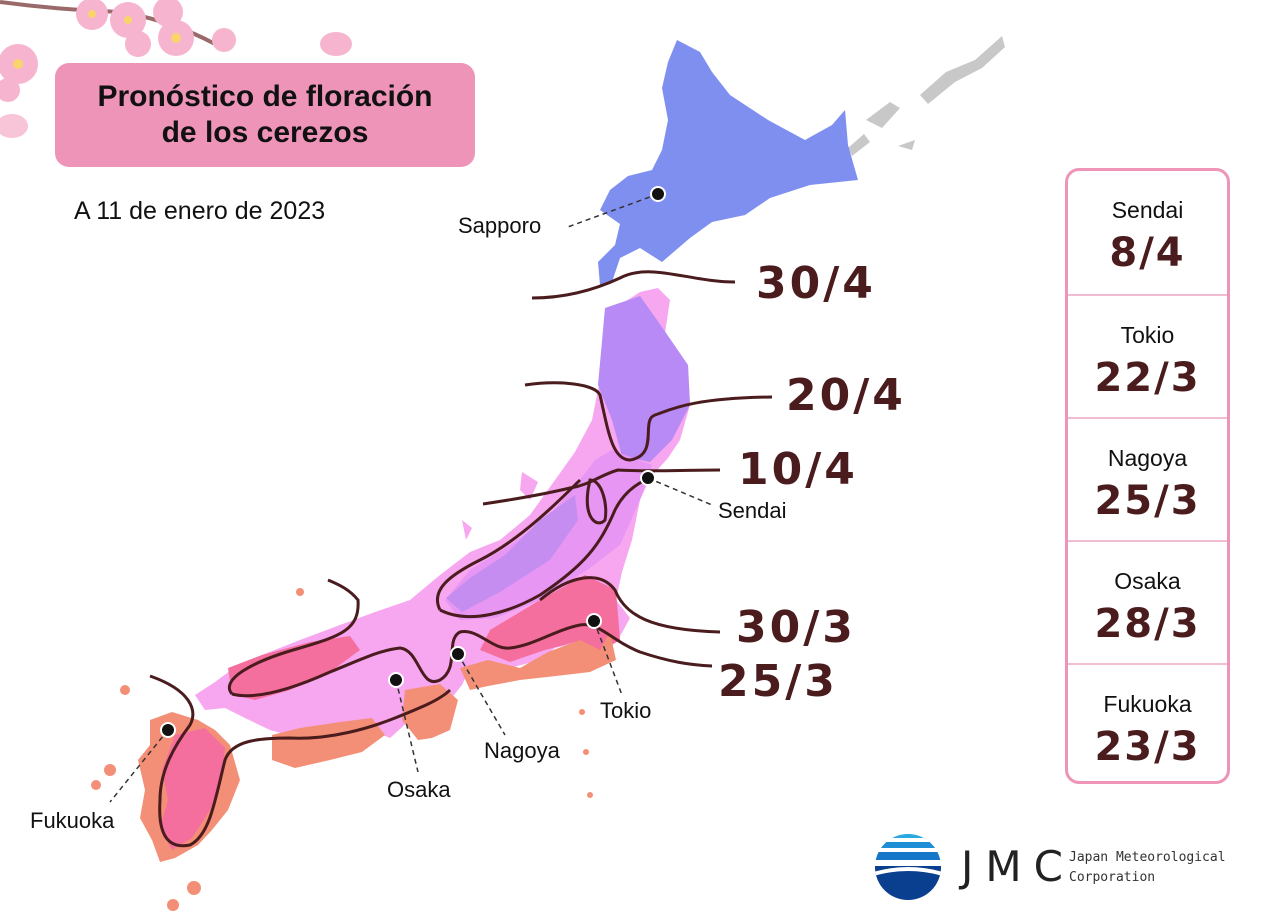  What do you see at coordinates (1112, 877) in the screenshot?
I see `jmc-name-line-2: Corporation` at bounding box center [1112, 877].